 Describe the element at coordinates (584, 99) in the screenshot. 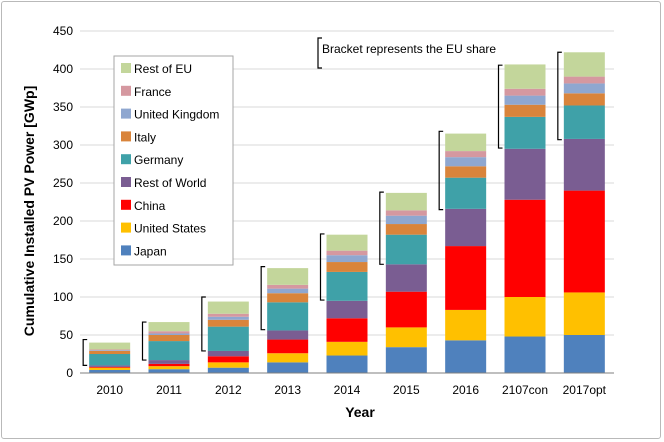

I see `bar-2017opt-italy` at that location.